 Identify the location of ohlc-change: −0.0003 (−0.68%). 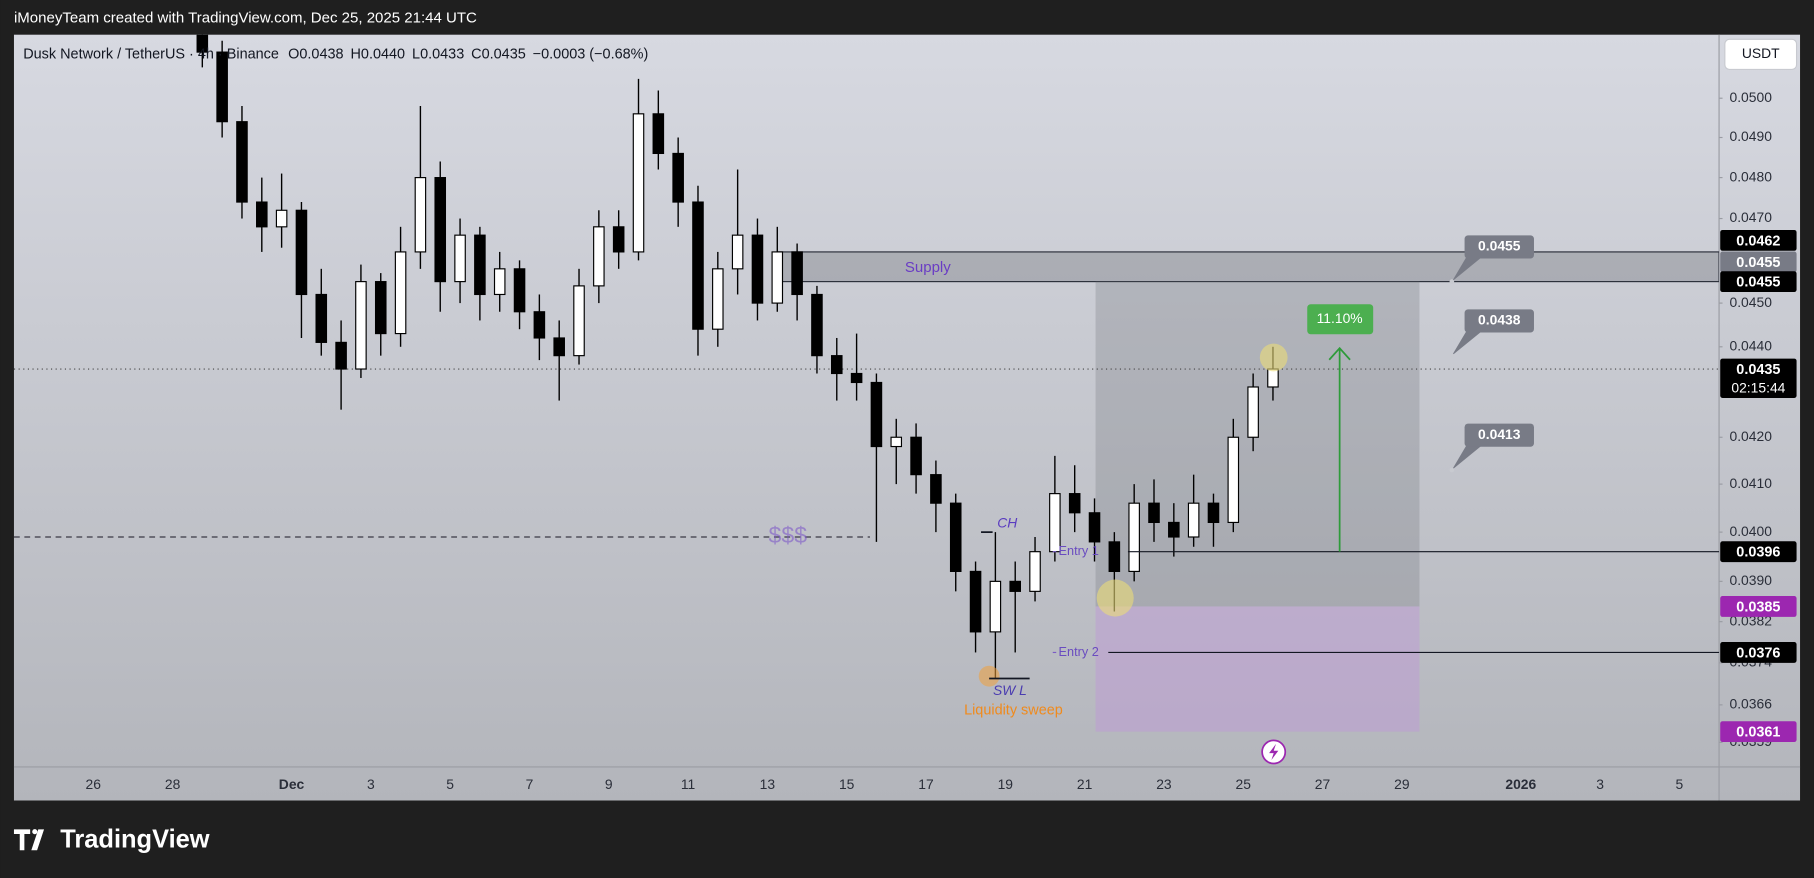
(591, 54).